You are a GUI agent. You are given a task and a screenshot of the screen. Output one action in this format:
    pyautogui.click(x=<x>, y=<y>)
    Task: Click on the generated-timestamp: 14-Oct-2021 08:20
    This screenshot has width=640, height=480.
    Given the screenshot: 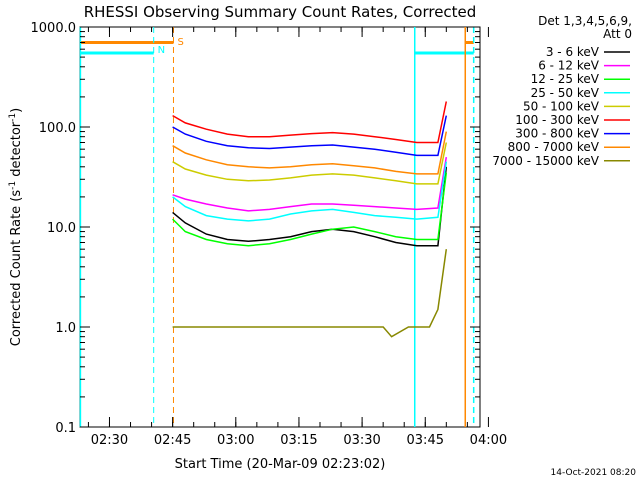 What is the action you would take?
    pyautogui.click(x=594, y=473)
    